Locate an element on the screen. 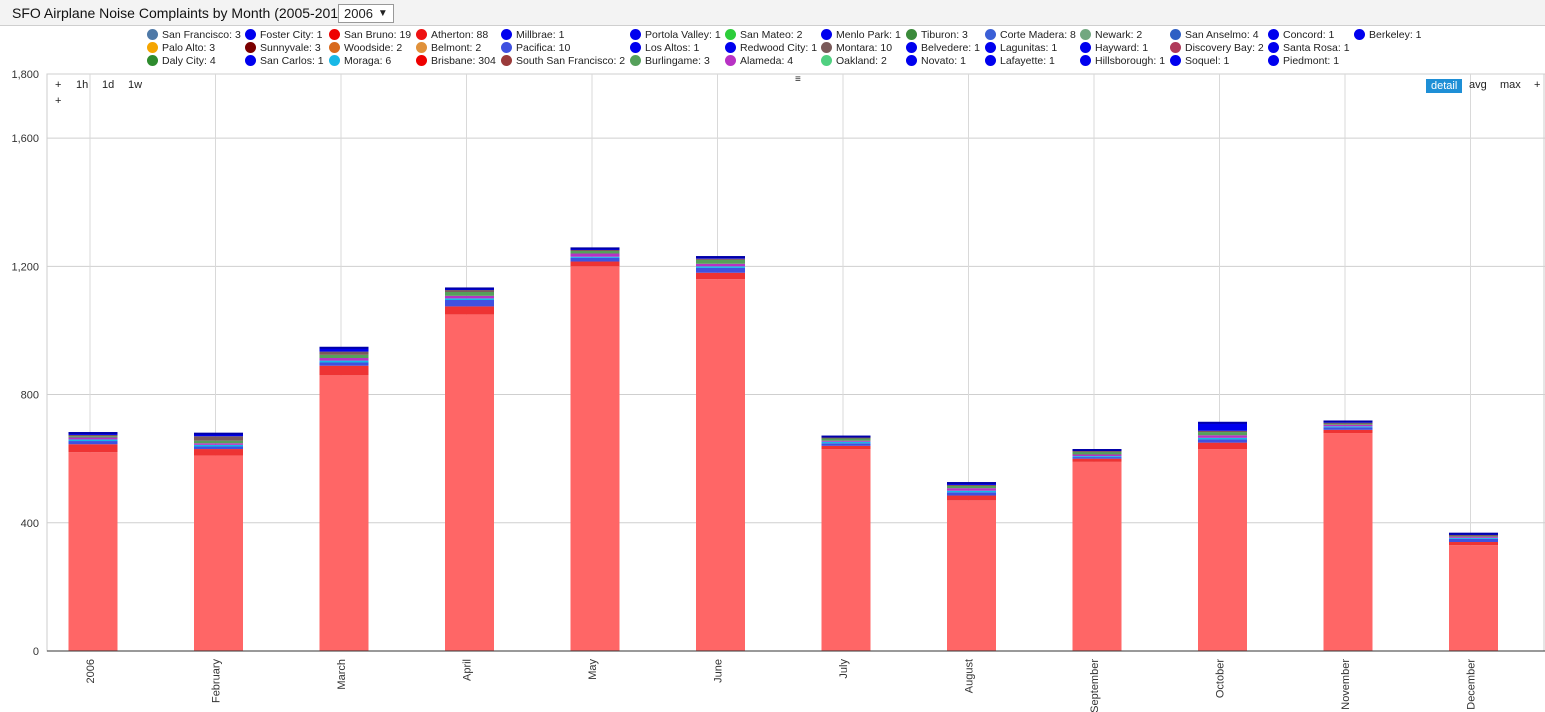  legend-item: San Anselmo: 4 is located at coordinates (1214, 34).